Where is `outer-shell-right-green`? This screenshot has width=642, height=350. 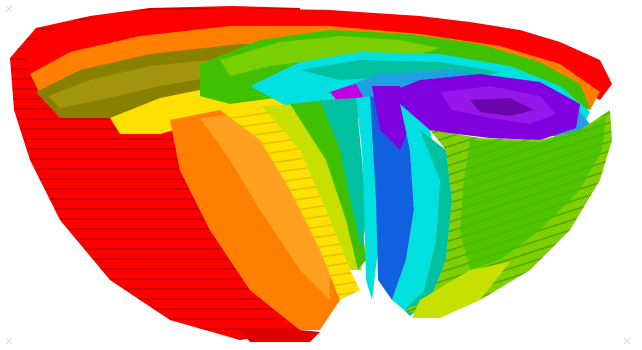
outer-shell-right-green is located at coordinates (533, 193).